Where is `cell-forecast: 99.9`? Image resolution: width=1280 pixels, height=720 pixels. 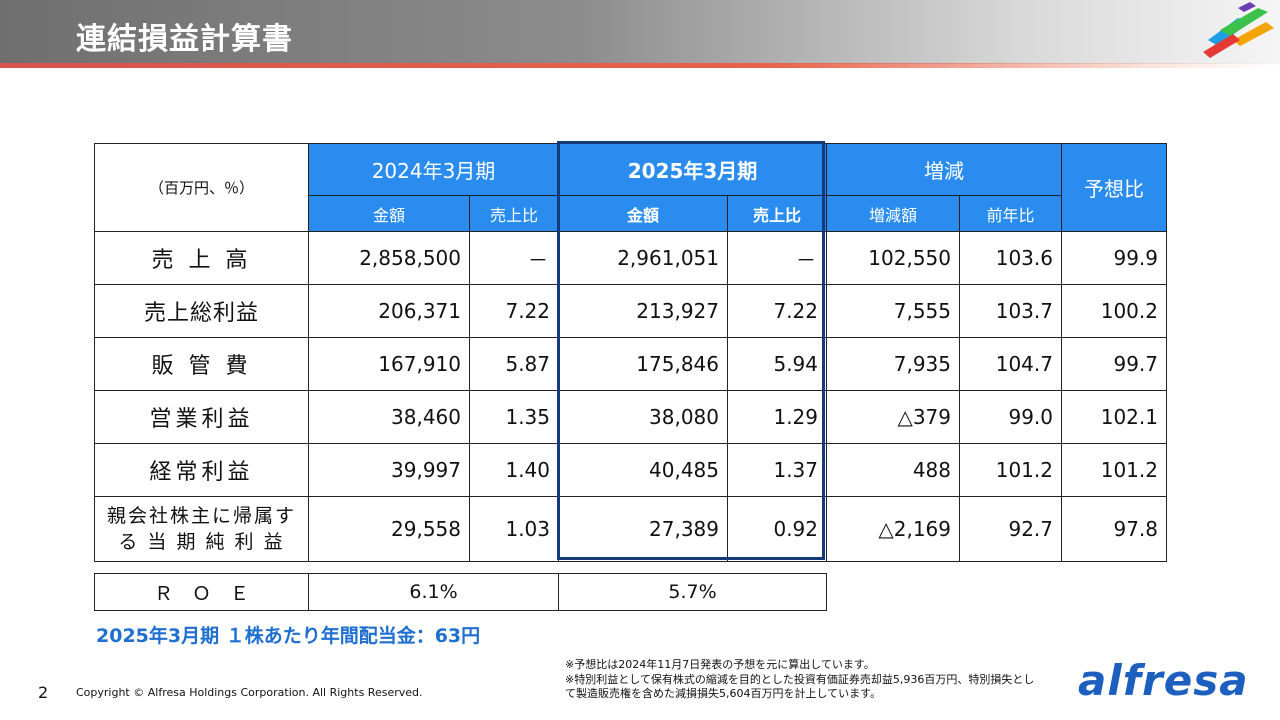 cell-forecast: 99.9 is located at coordinates (1114, 258).